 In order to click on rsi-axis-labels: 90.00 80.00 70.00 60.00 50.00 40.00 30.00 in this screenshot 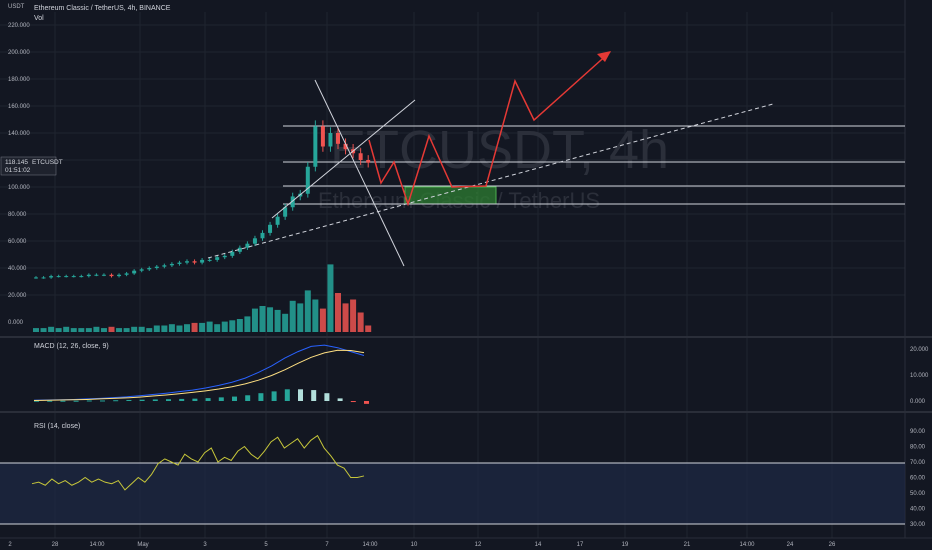, I will do `click(918, 478)`.